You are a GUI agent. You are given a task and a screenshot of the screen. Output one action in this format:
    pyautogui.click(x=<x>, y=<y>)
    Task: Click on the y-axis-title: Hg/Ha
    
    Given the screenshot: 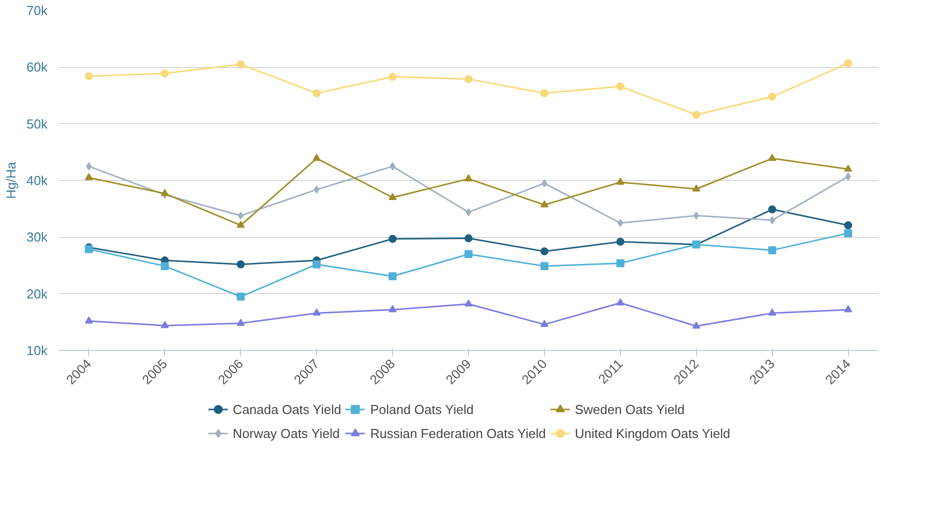 What is the action you would take?
    pyautogui.click(x=11, y=180)
    